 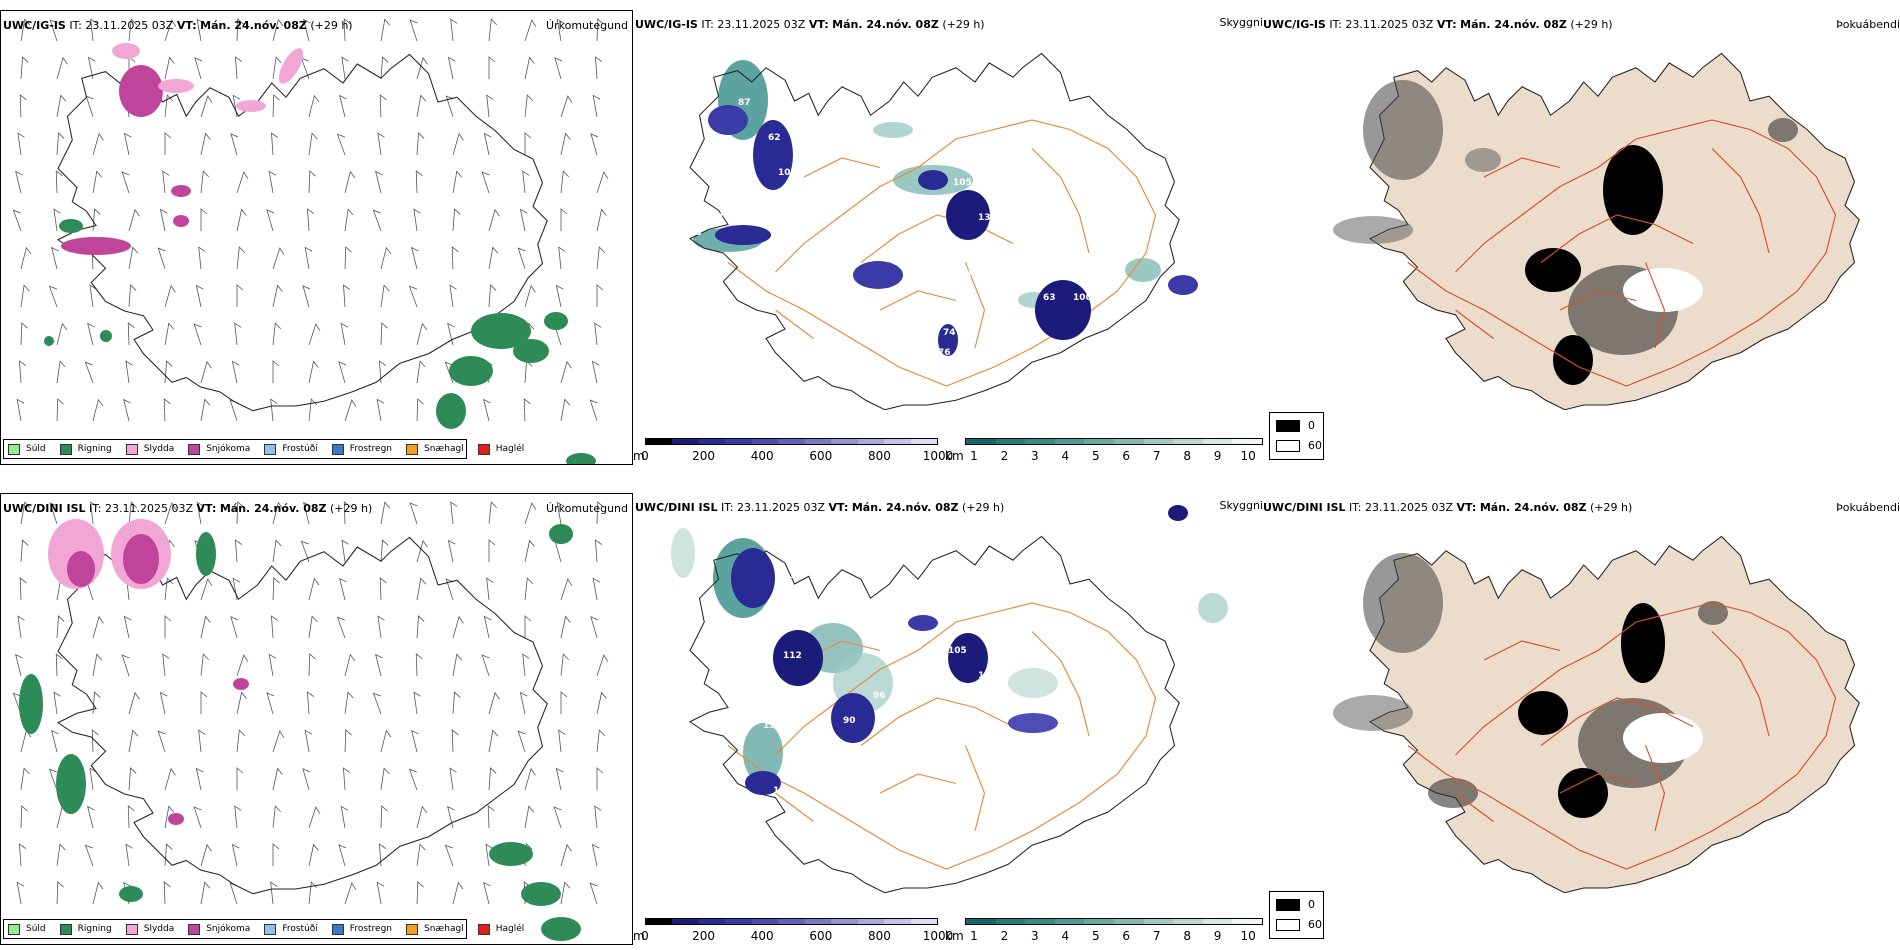 I want to click on colorbar-tick: 200, so click(x=704, y=936).